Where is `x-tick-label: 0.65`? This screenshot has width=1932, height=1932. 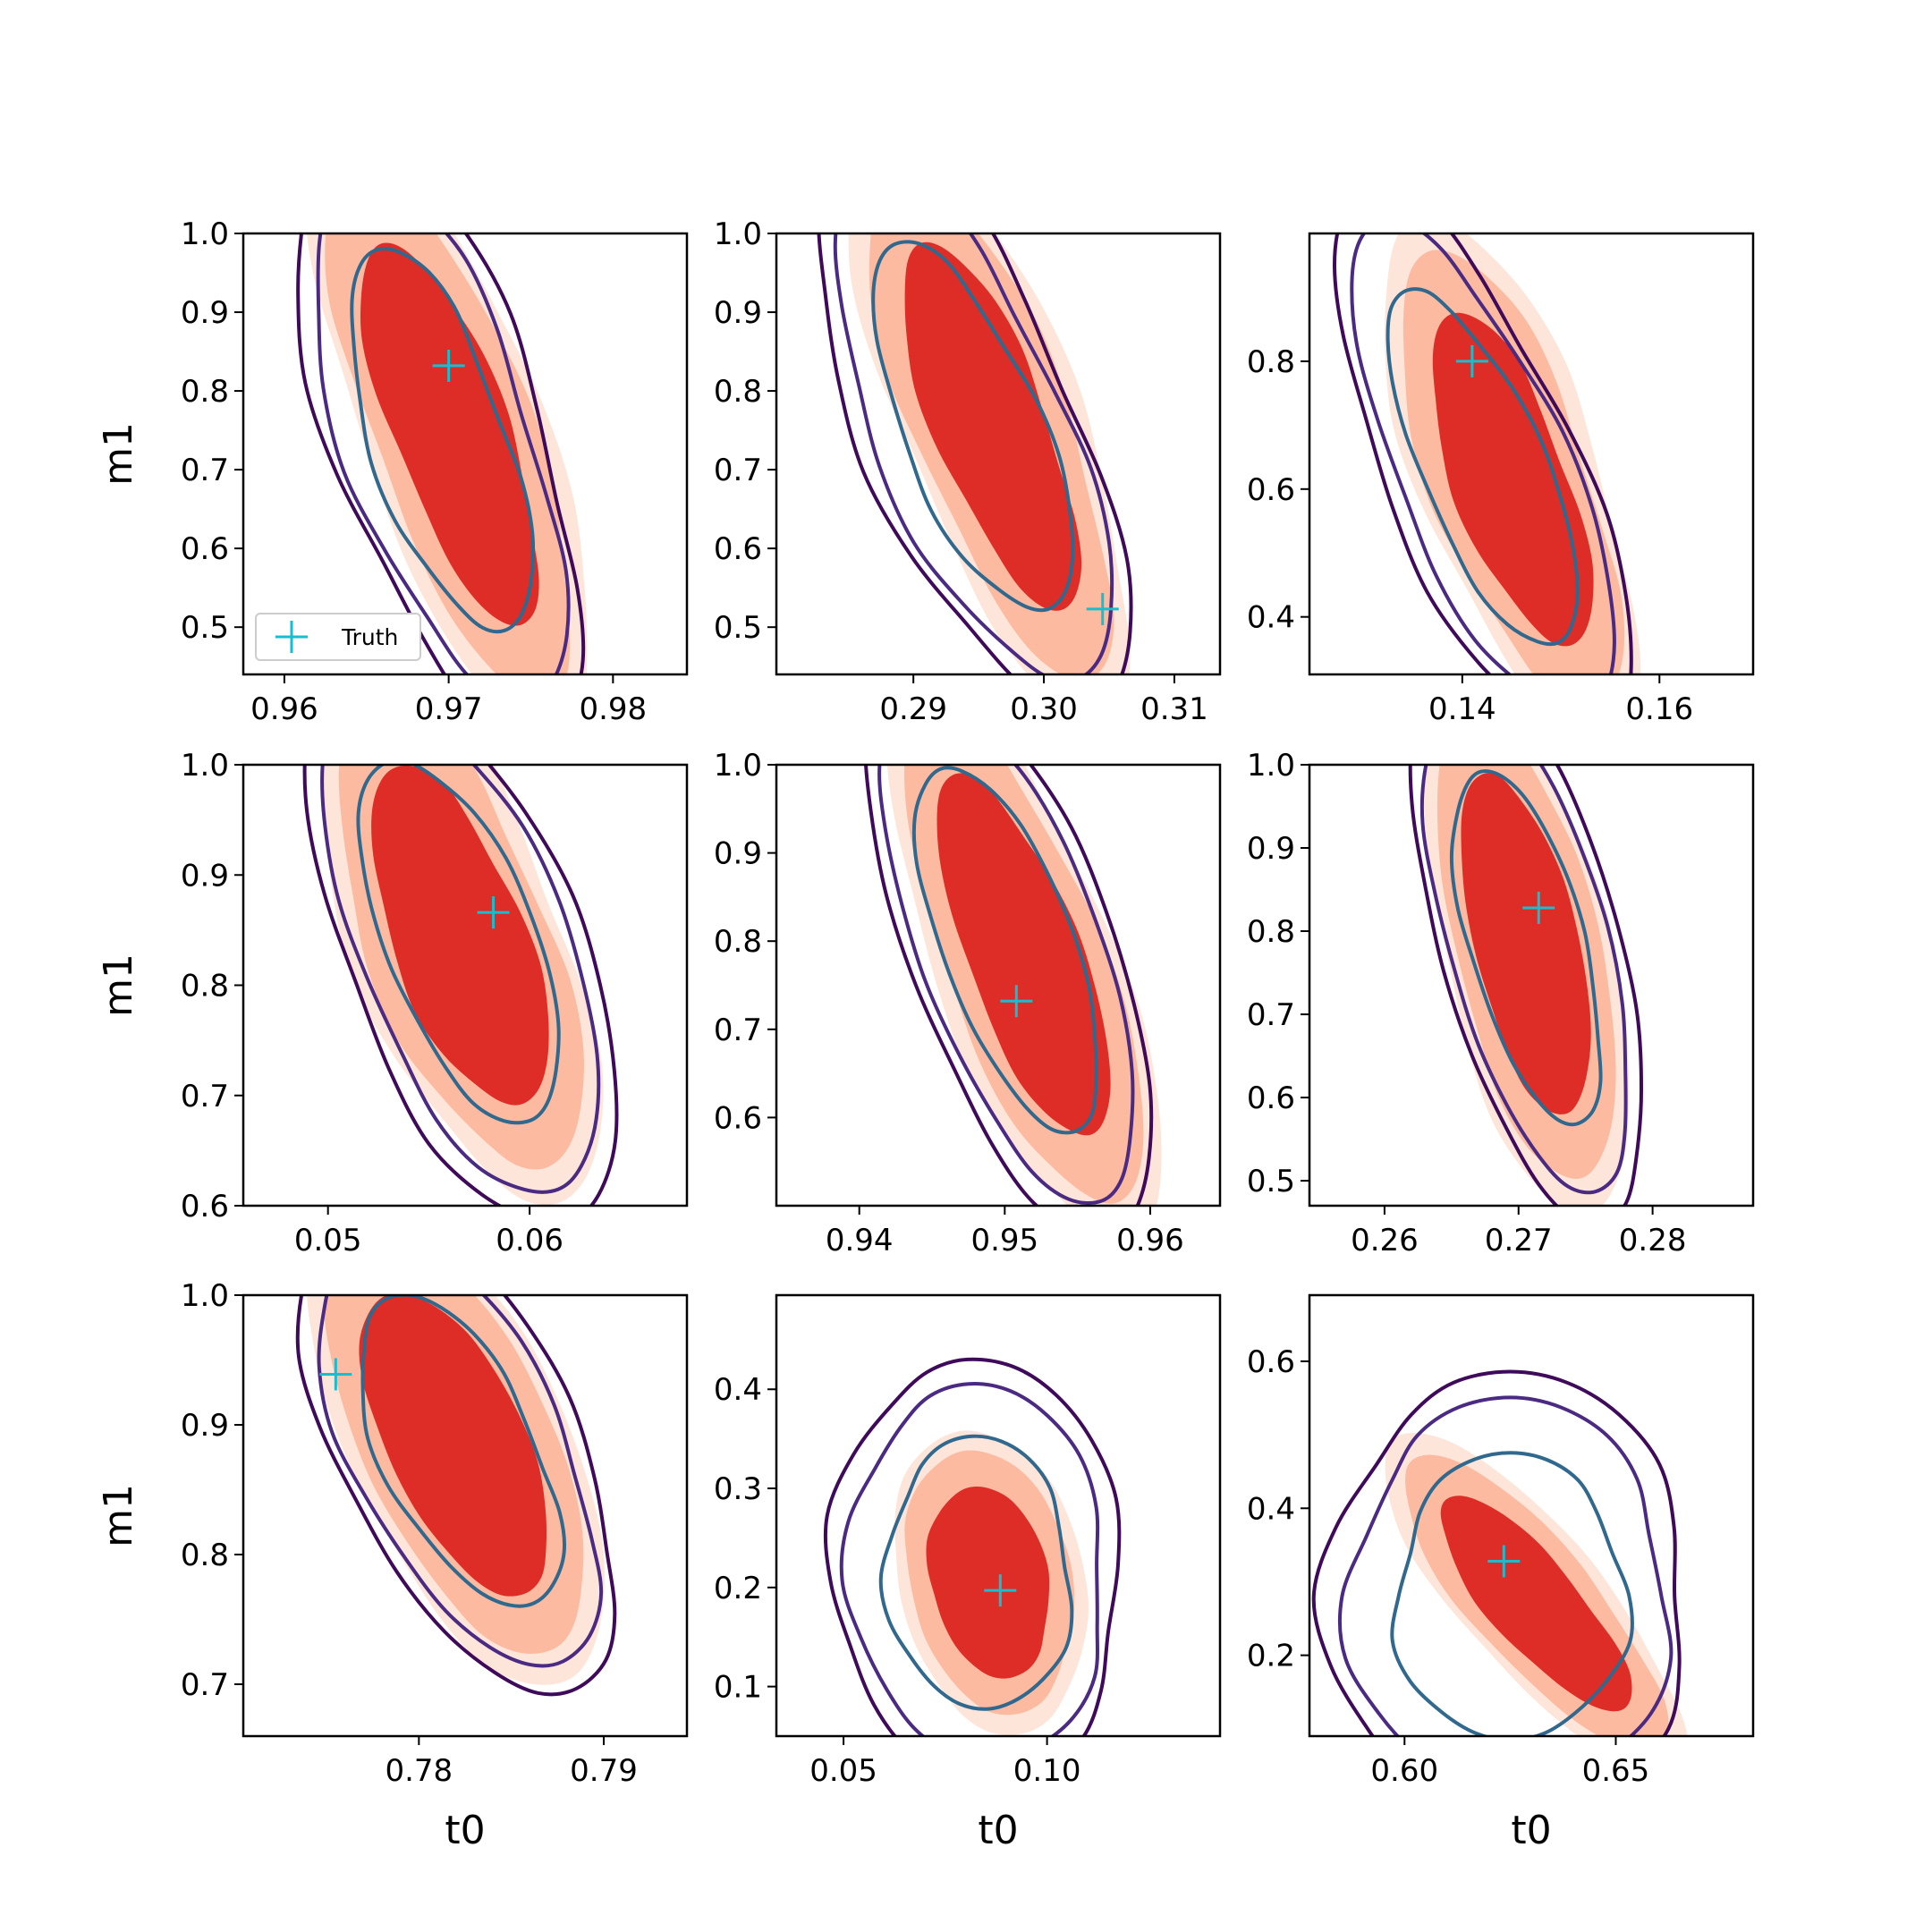
x-tick-label: 0.65 is located at coordinates (1616, 1771).